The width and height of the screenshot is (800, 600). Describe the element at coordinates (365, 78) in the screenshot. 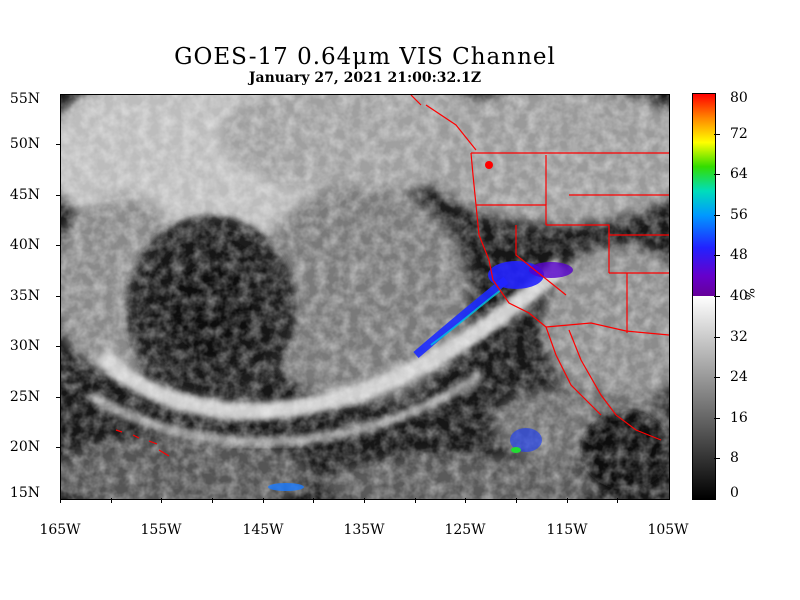

I see `timestamp: January 27, 2021 21:00:32.1Z` at that location.